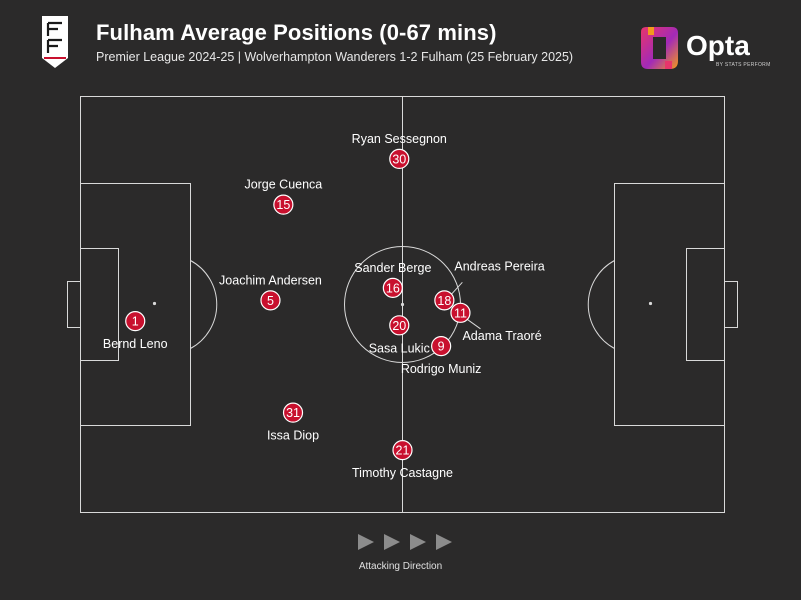  Describe the element at coordinates (705, 304) in the screenshot. I see `right-six-yard-box` at that location.